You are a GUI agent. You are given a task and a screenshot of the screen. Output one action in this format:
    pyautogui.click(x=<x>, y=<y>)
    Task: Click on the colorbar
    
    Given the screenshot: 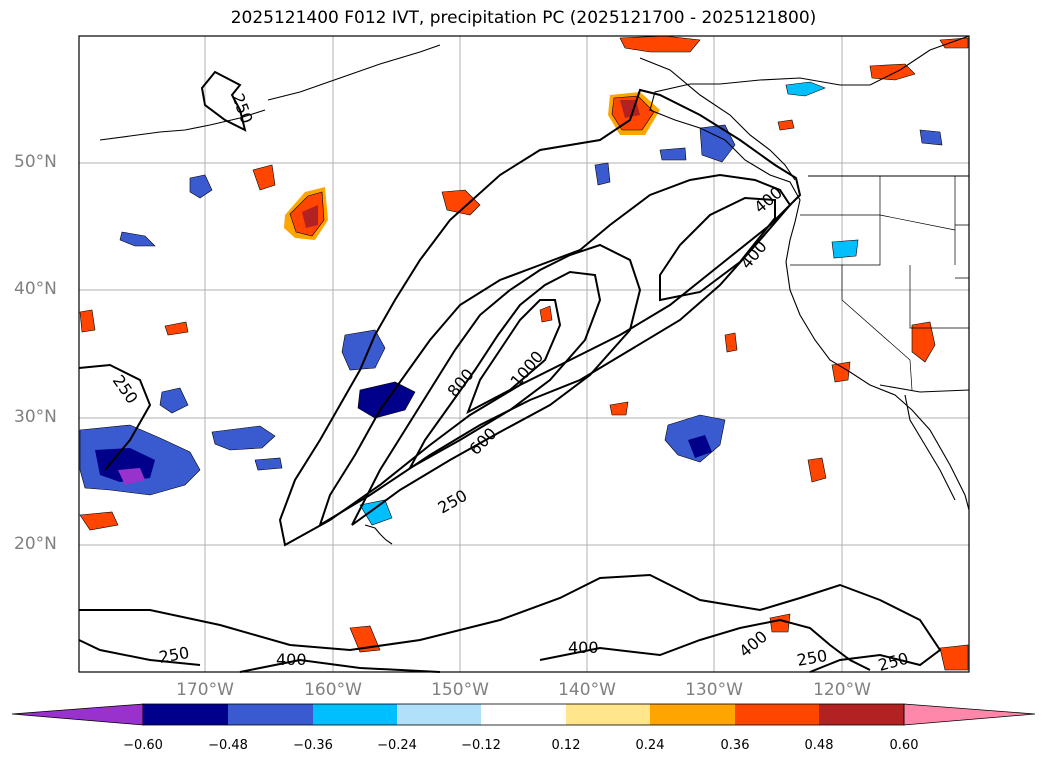 What is the action you would take?
    pyautogui.click(x=523, y=714)
    